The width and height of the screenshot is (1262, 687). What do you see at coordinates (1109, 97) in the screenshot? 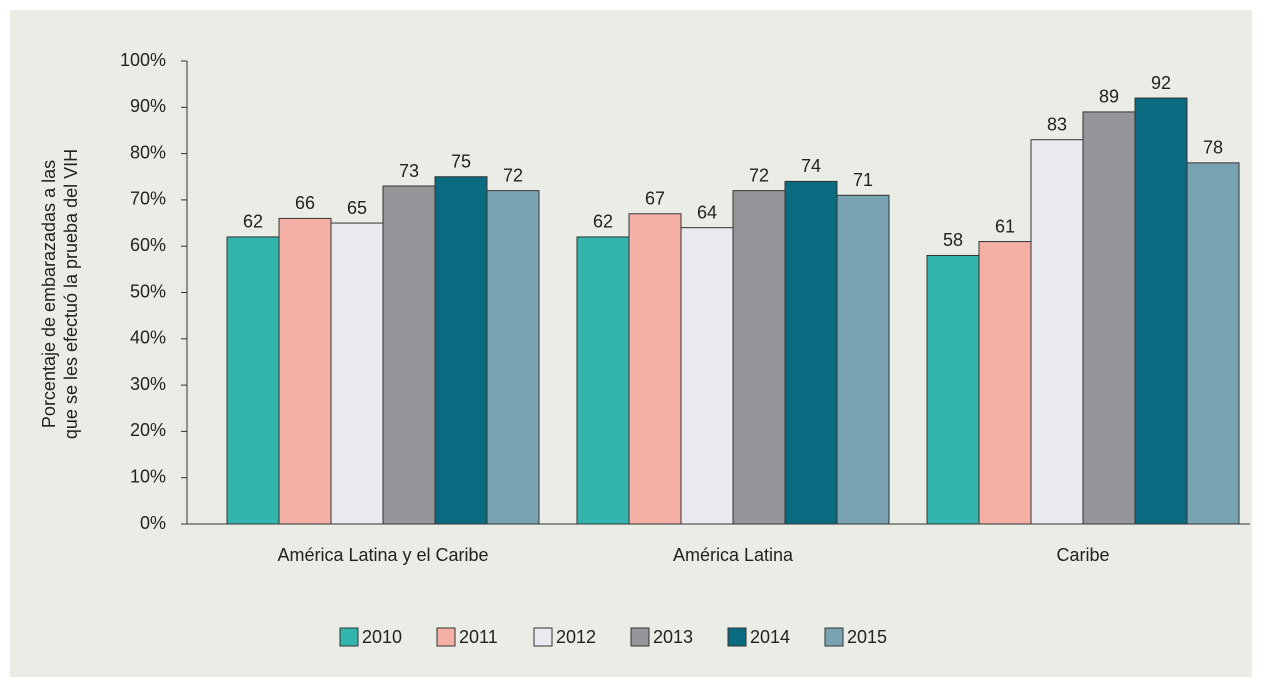
I see `value-label: 89` at bounding box center [1109, 97].